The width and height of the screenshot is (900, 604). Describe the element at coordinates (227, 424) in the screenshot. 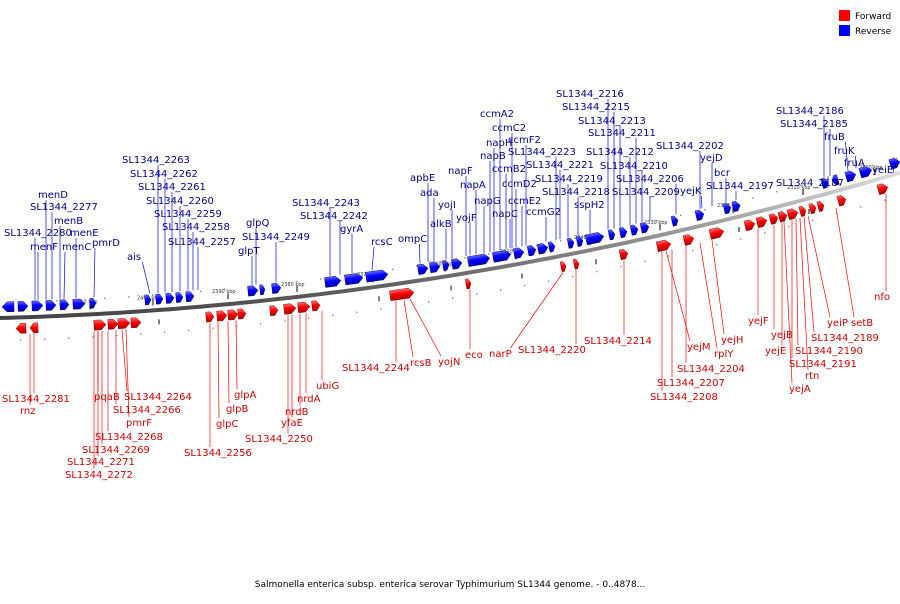

I see `gene-label-glpc: glpC` at that location.